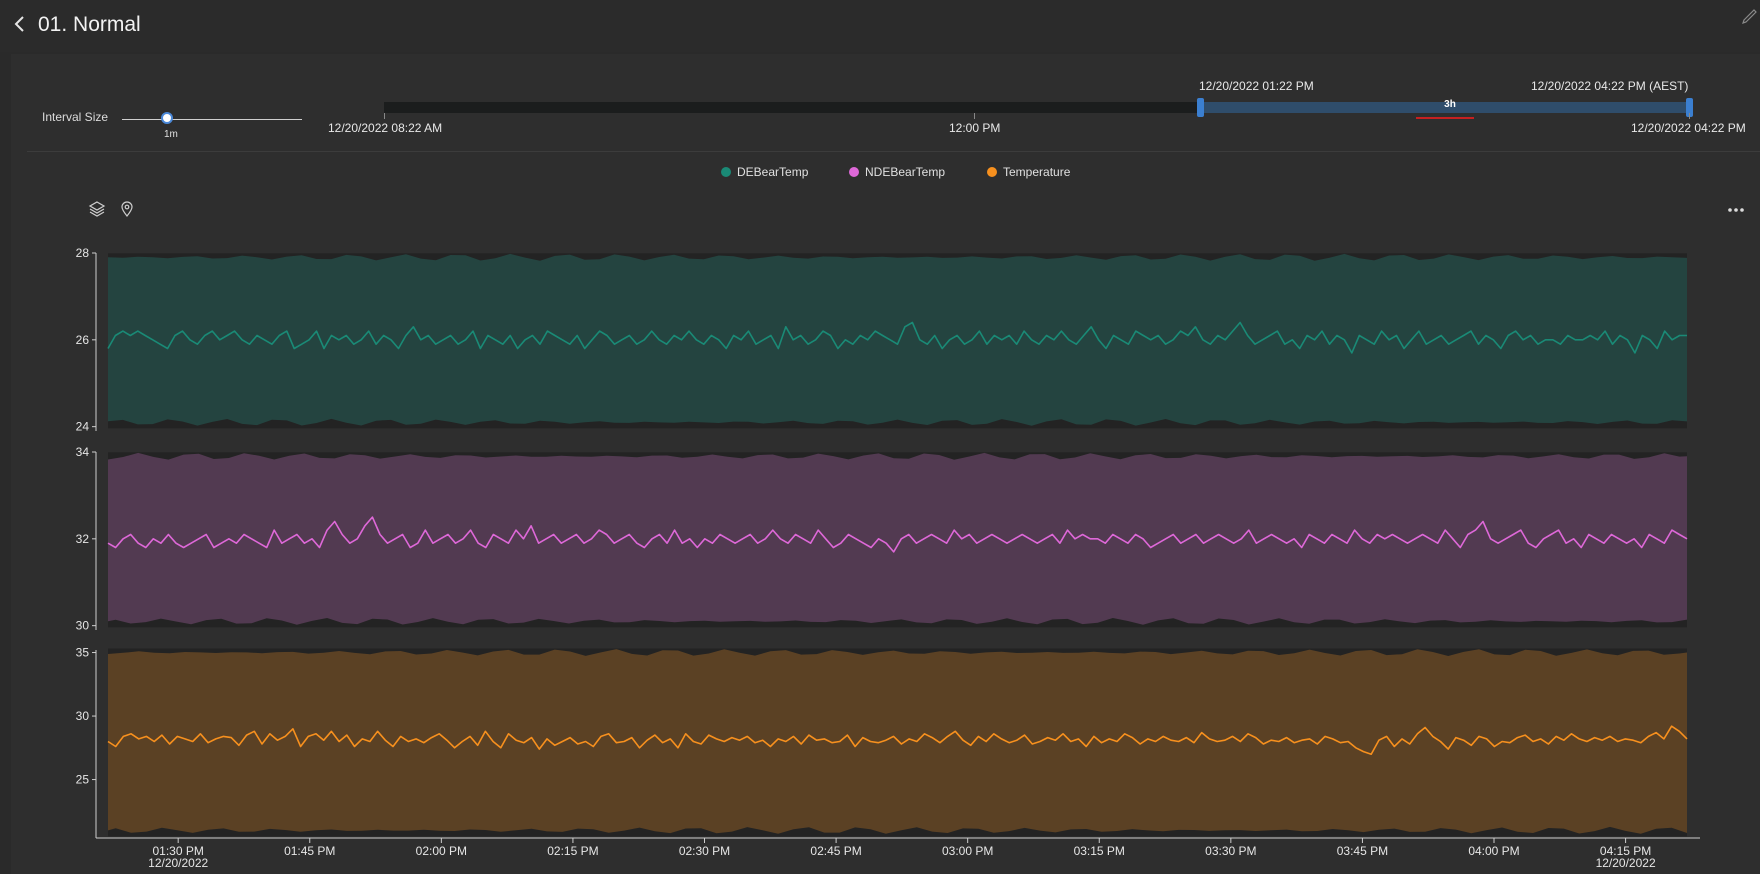 This screenshot has width=1760, height=874. What do you see at coordinates (1688, 128) in the screenshot?
I see `range-end-label: 12/20/2022 04:22 PM` at bounding box center [1688, 128].